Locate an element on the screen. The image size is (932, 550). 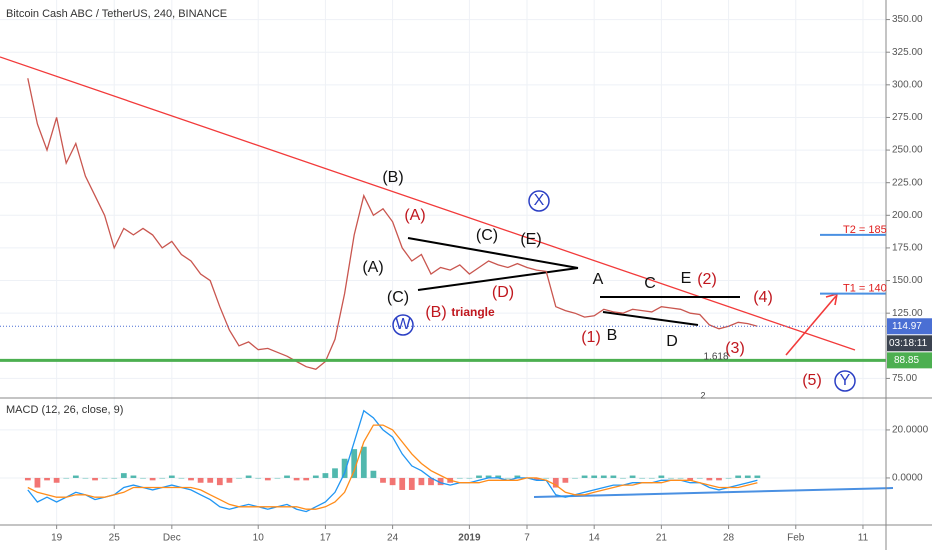
x-tick-label: 28 is located at coordinates (729, 538).